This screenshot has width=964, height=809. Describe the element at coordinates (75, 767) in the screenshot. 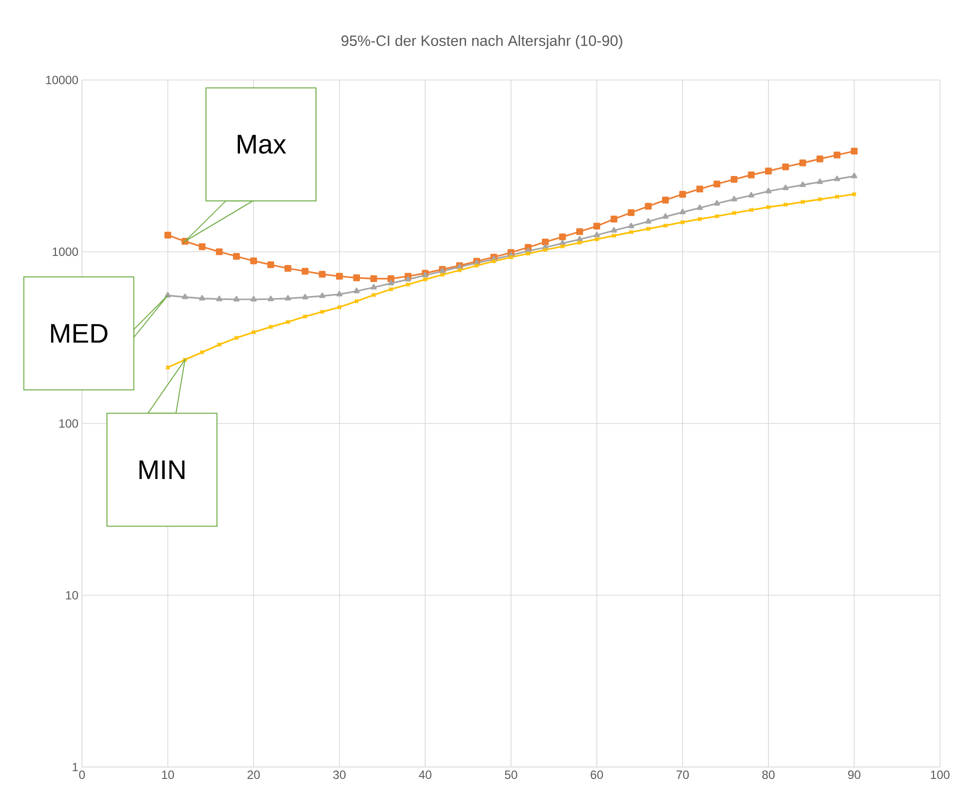

I see `y-tick-label: 1` at that location.